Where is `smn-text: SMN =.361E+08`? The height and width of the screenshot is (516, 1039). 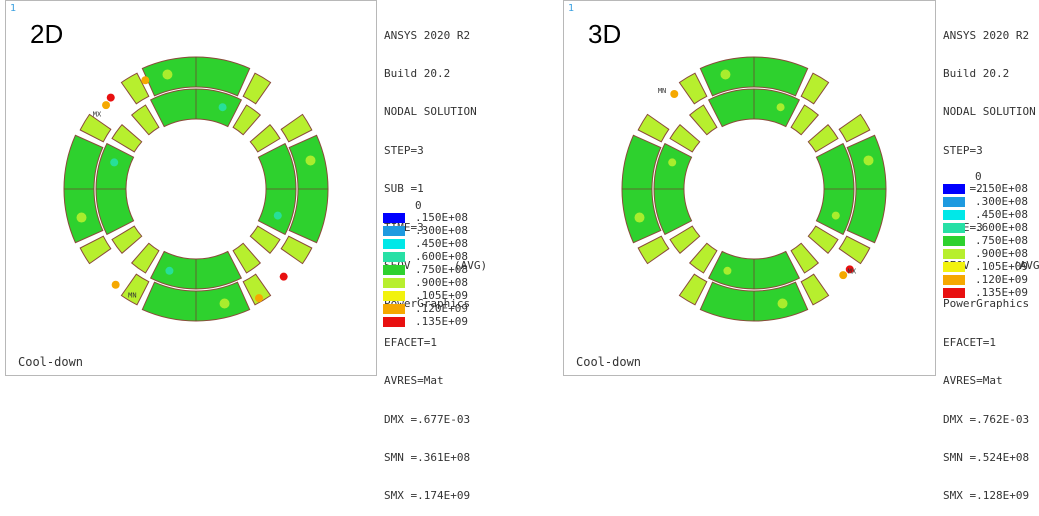
smn-text: SMN =.361E+08 is located at coordinates (427, 457).